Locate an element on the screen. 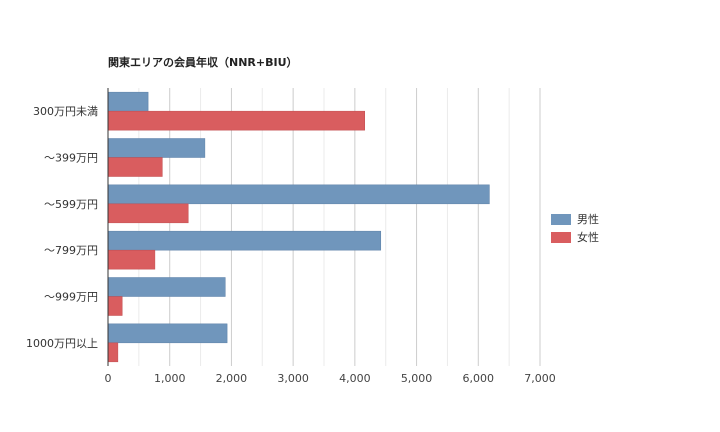 The width and height of the screenshot is (720, 432). y-category-label: ～999万円 is located at coordinates (71, 297).